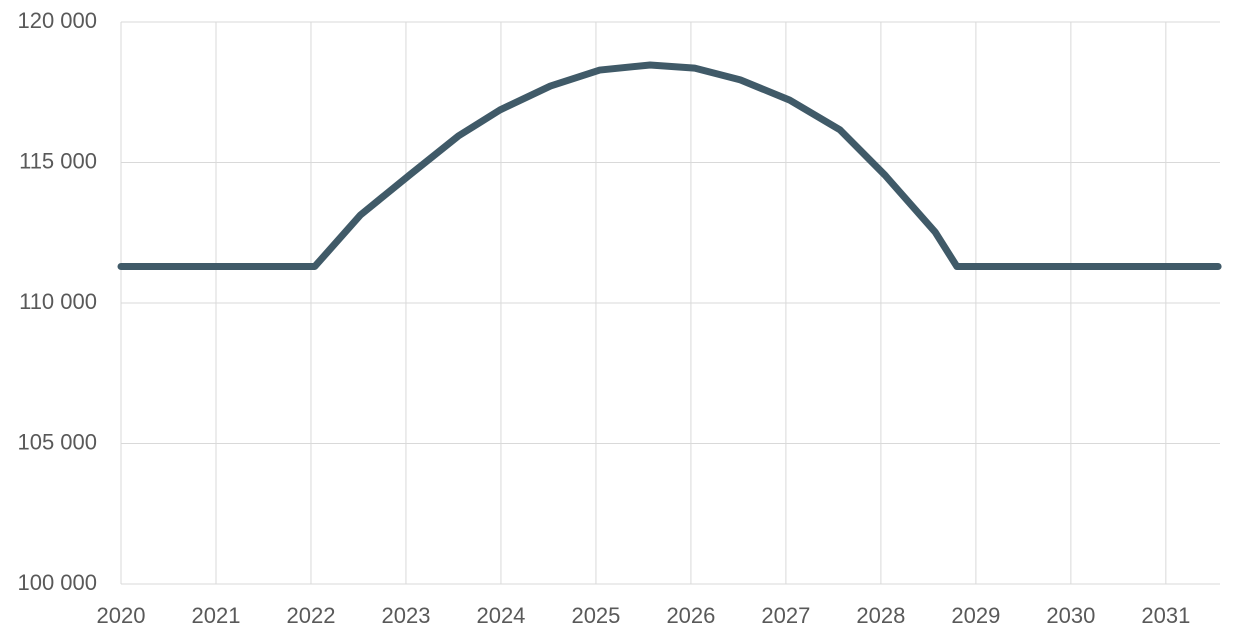  What do you see at coordinates (1070, 615) in the screenshot?
I see `x-tick-label: 2030` at bounding box center [1070, 615].